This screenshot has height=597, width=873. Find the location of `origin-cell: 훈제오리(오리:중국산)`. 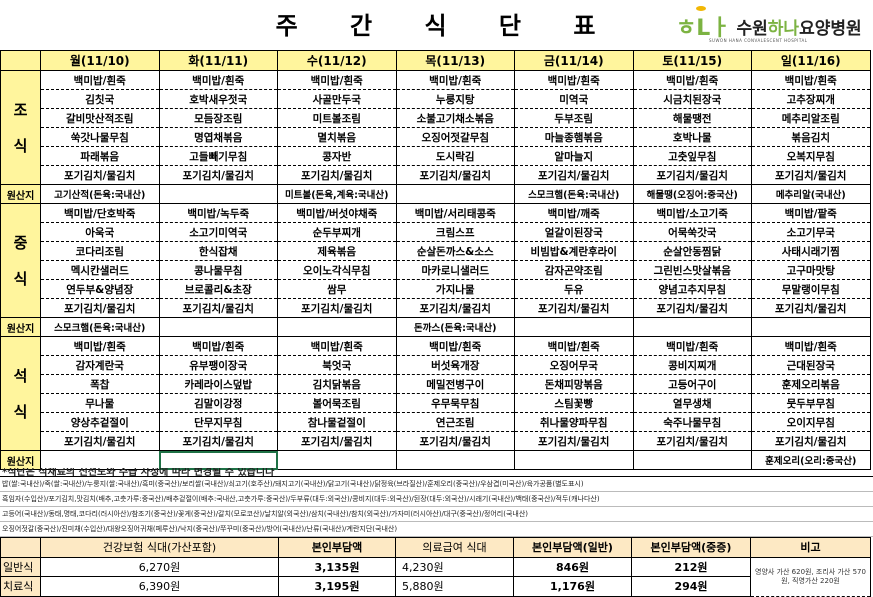

origin-cell: 훈제오리(오리:중국산) is located at coordinates (811, 460).